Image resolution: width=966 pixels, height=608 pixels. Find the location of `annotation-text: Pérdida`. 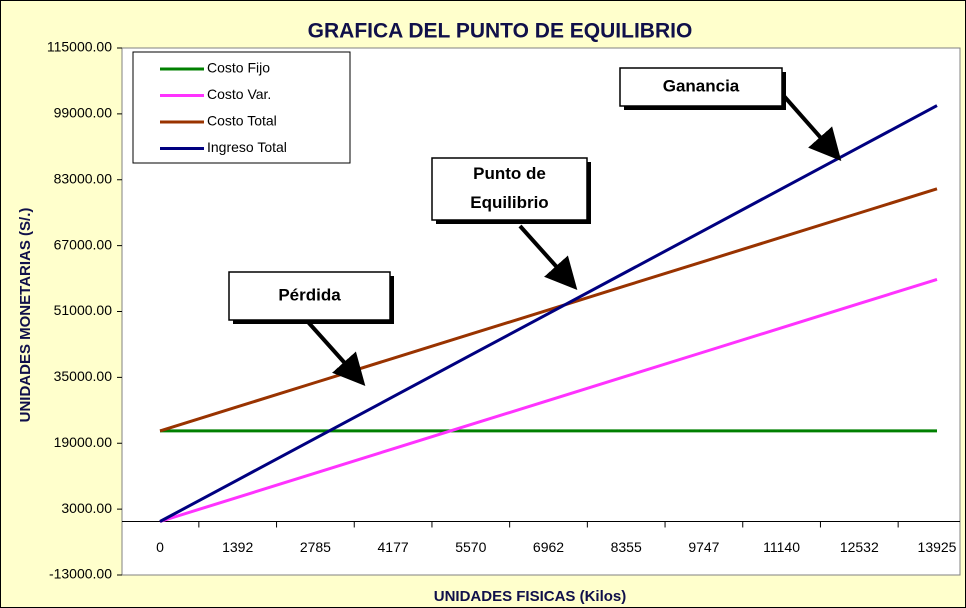

annotation-text: Pérdida is located at coordinates (309, 294).